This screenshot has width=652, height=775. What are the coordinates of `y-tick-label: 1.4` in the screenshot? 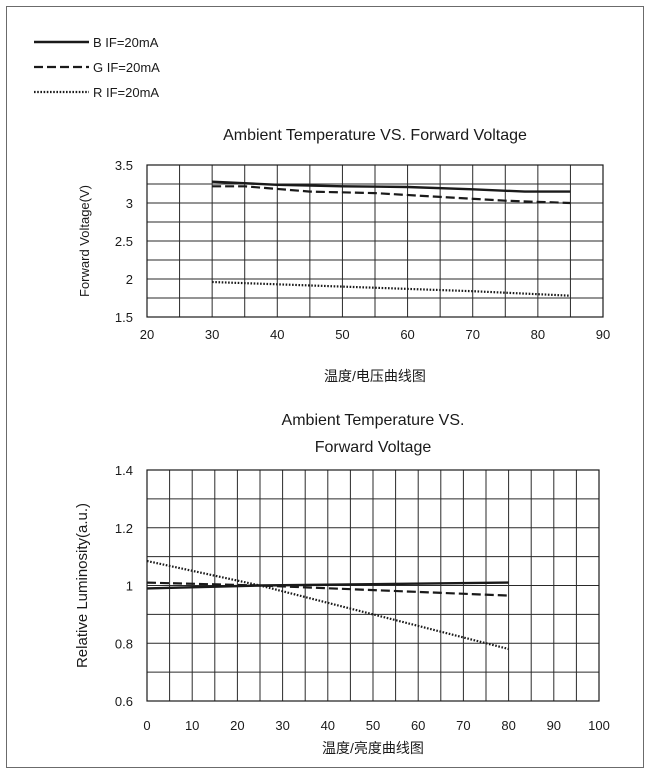 It's located at (124, 470).